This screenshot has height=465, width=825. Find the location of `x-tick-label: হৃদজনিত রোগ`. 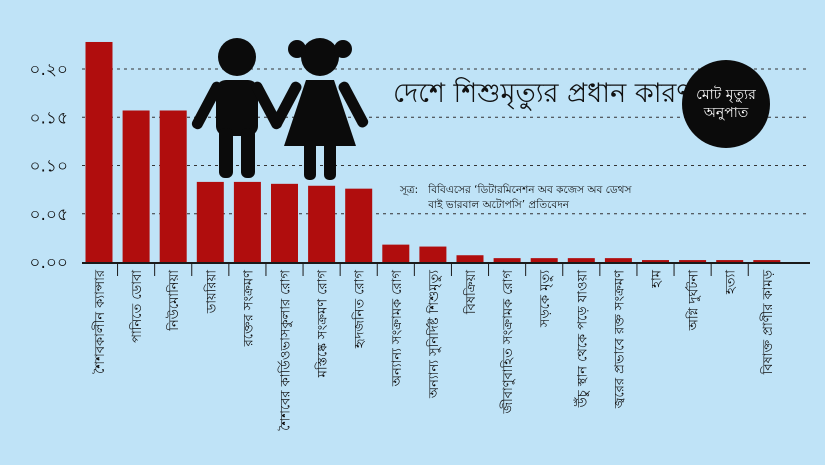

x-tick-label: হৃদজনিত রোগ is located at coordinates (360, 310).